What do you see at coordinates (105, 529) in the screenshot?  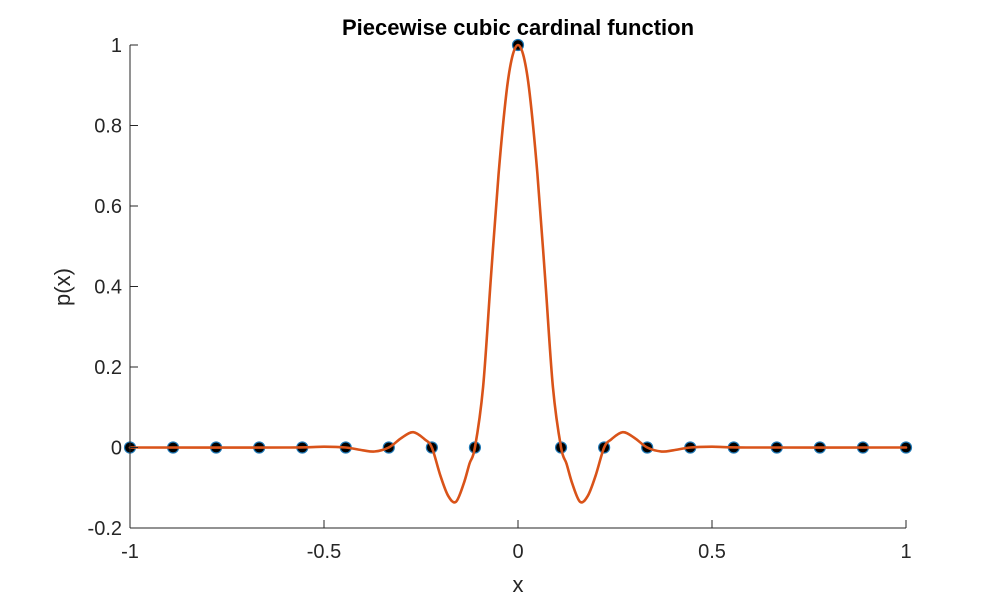 I see `y-tick-label: -0.2` at bounding box center [105, 529].